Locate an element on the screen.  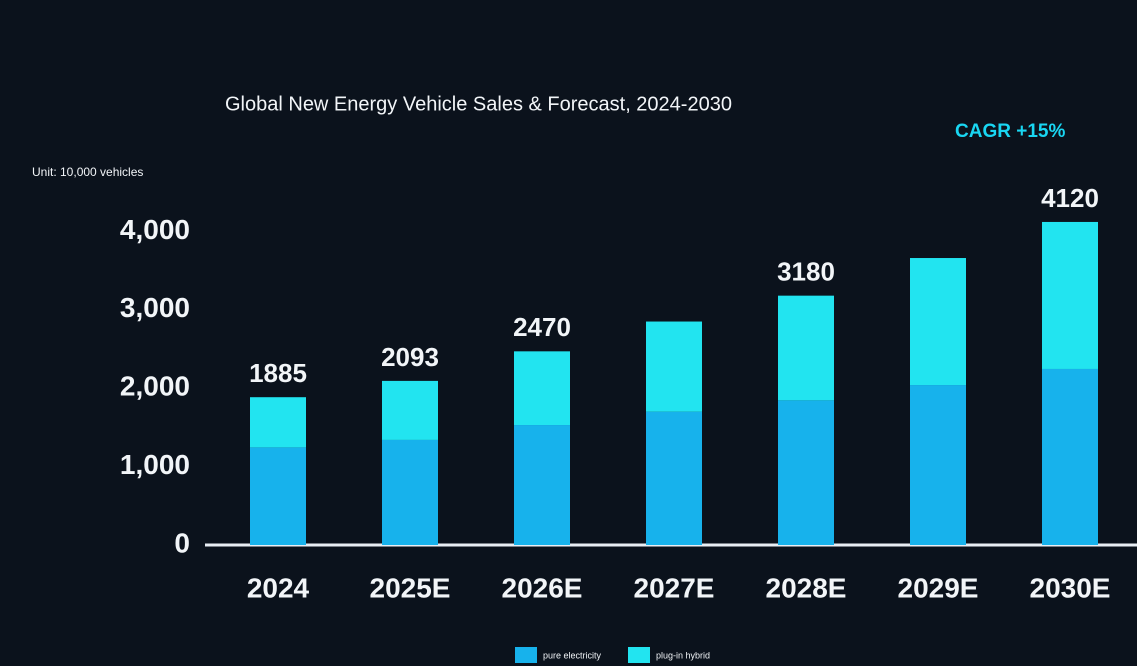
legend-label: pure electricity is located at coordinates (572, 655).